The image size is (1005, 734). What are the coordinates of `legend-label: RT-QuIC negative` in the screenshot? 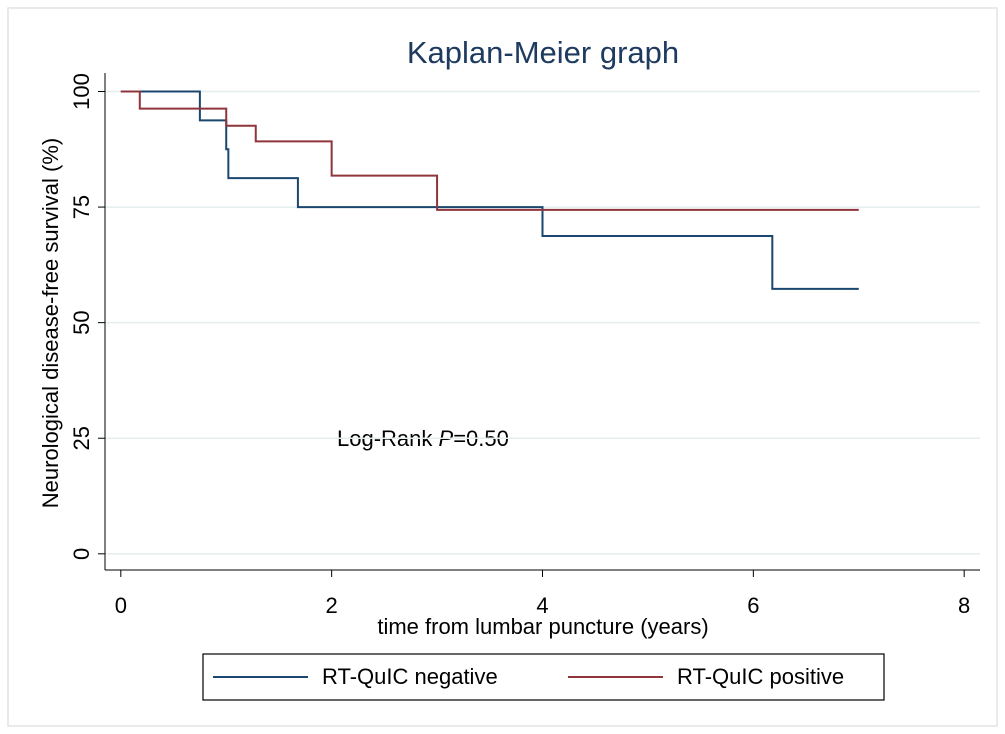 It's located at (410, 676).